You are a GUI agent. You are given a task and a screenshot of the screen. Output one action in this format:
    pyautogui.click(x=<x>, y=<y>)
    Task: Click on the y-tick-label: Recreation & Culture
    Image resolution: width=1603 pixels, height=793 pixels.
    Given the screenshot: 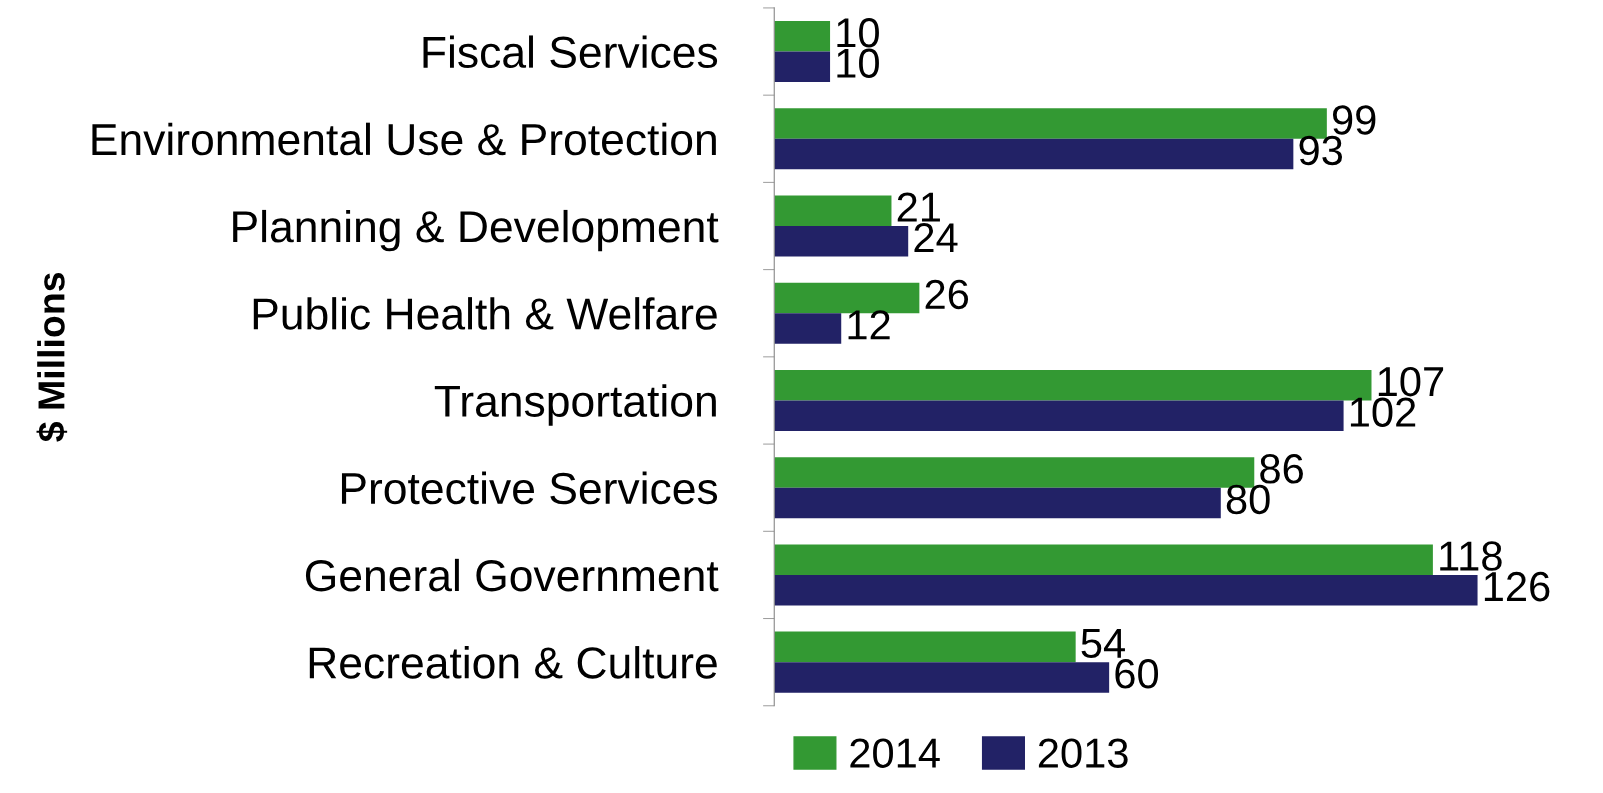 What is the action you would take?
    pyautogui.click(x=513, y=662)
    